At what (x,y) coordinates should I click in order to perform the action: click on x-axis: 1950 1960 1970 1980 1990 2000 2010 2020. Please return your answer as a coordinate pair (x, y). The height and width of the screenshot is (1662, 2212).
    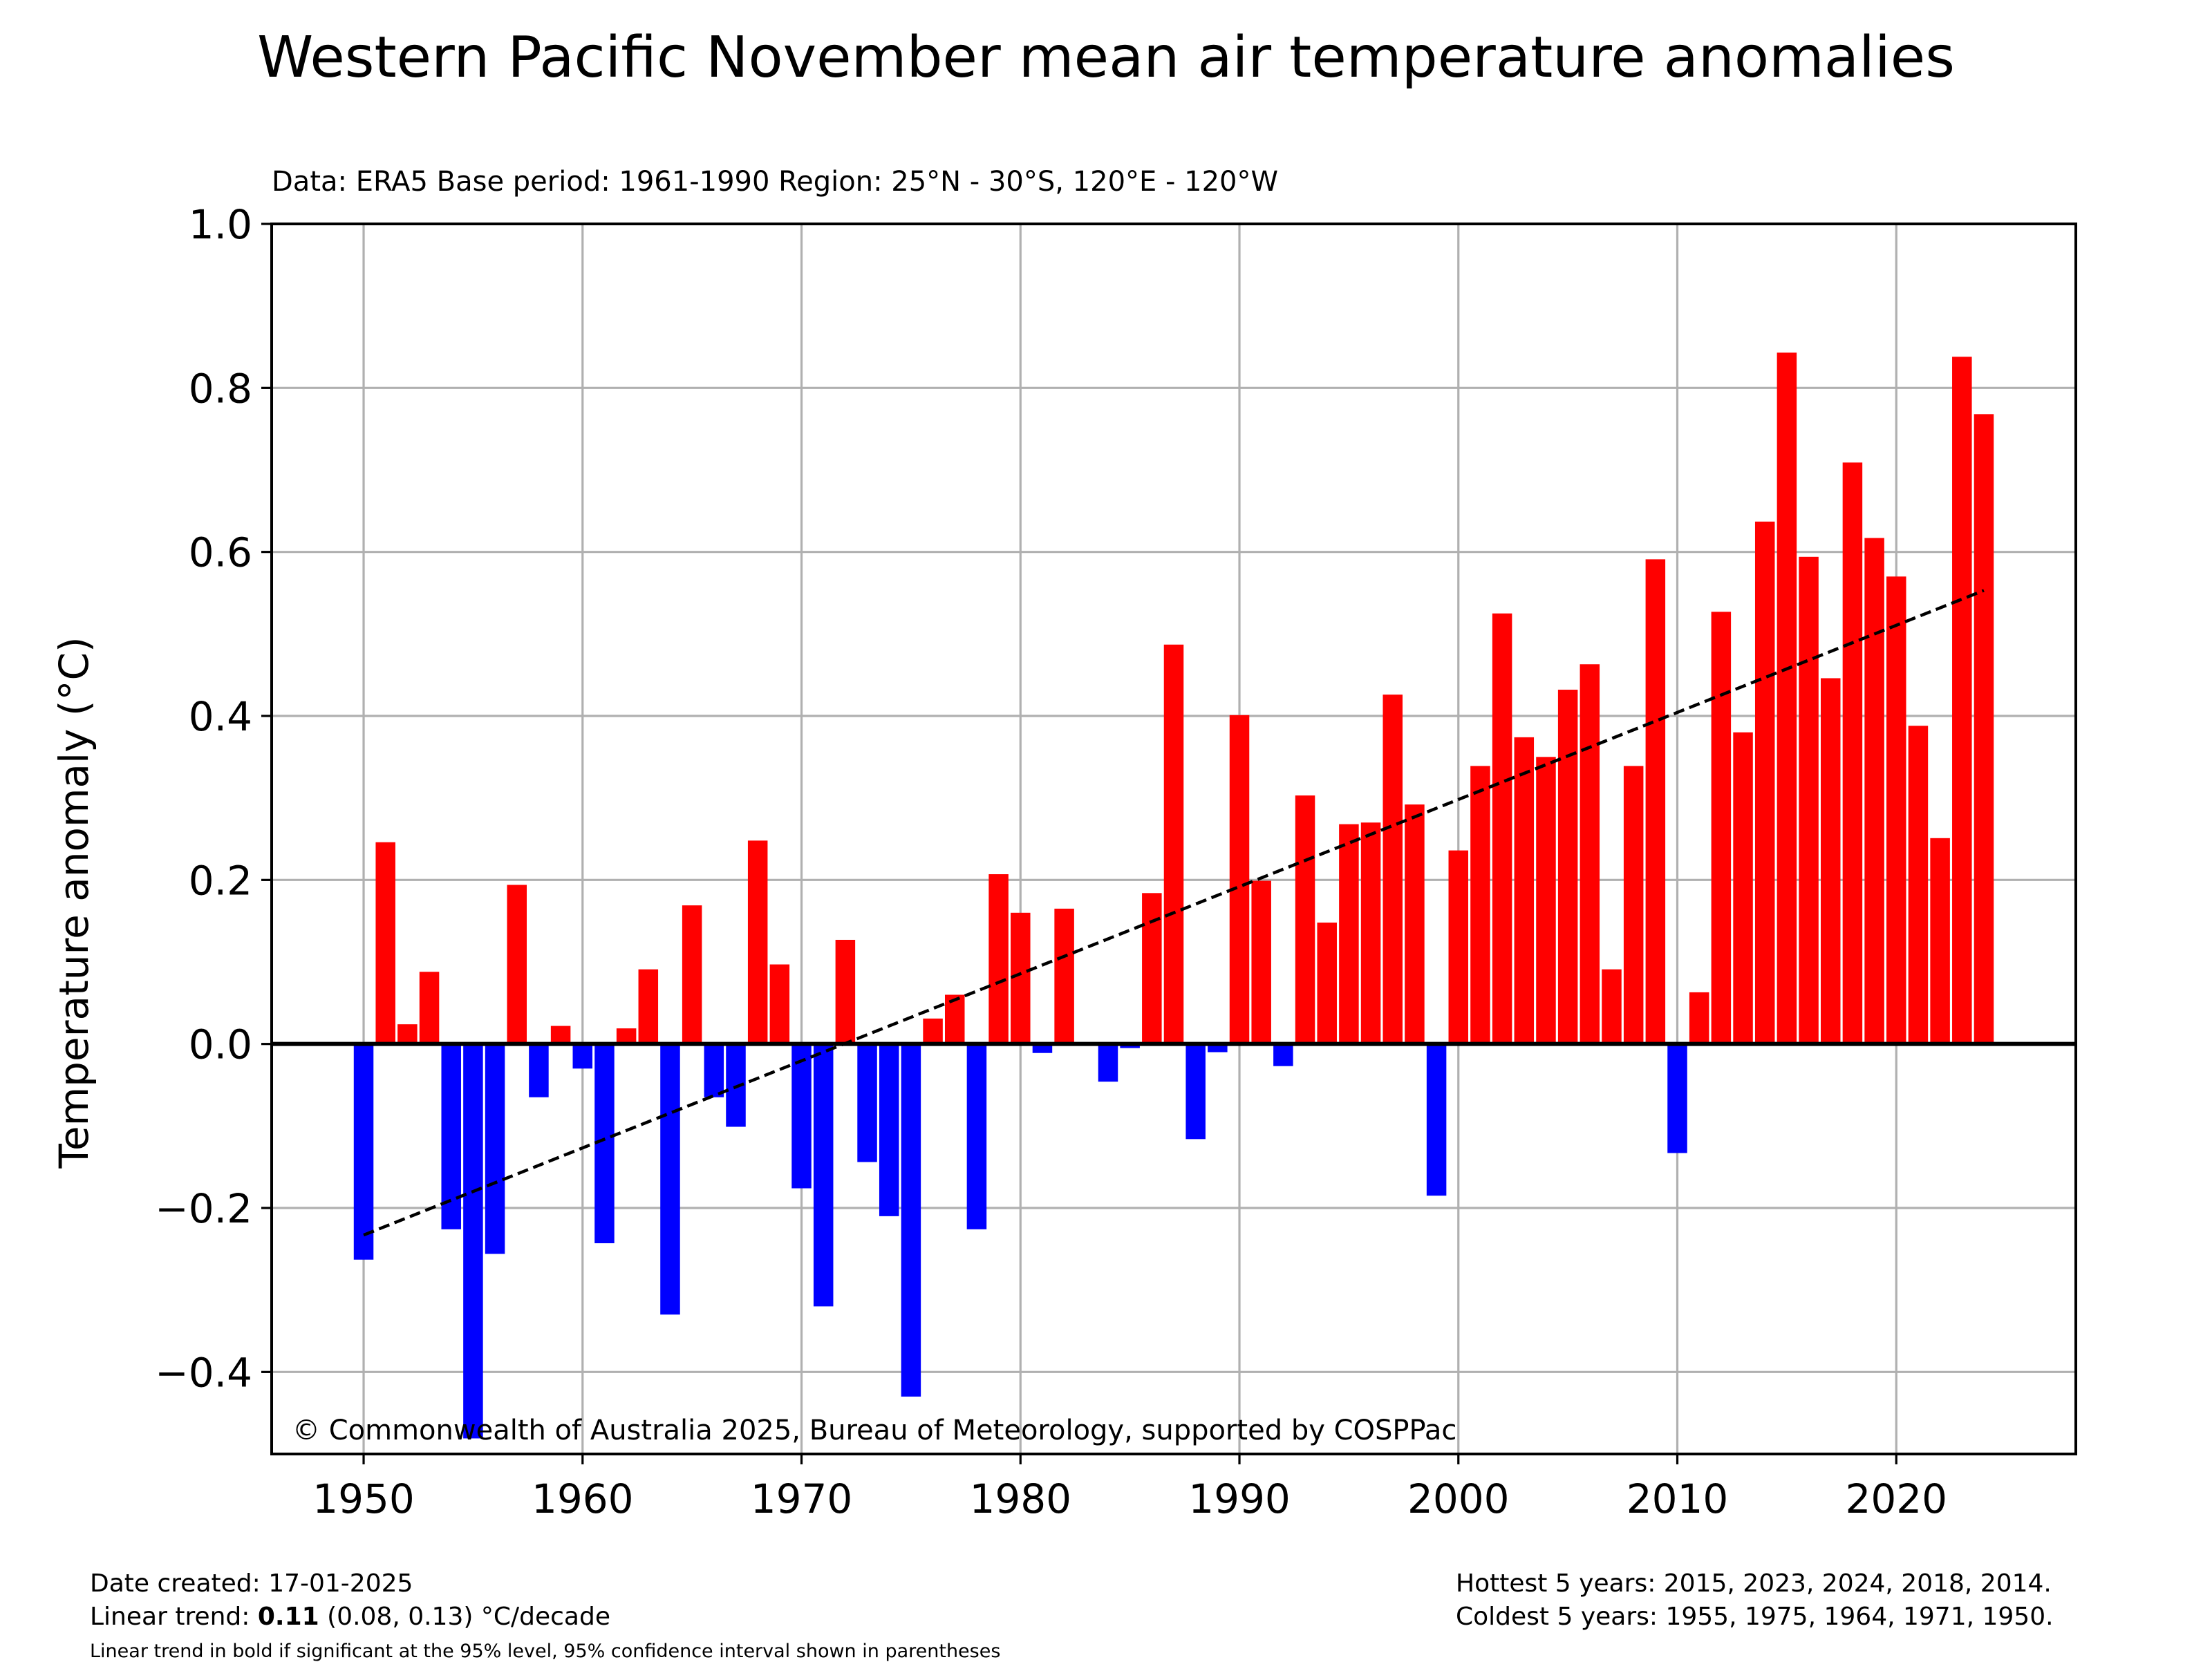
    Looking at the image, I should click on (1129, 1488).